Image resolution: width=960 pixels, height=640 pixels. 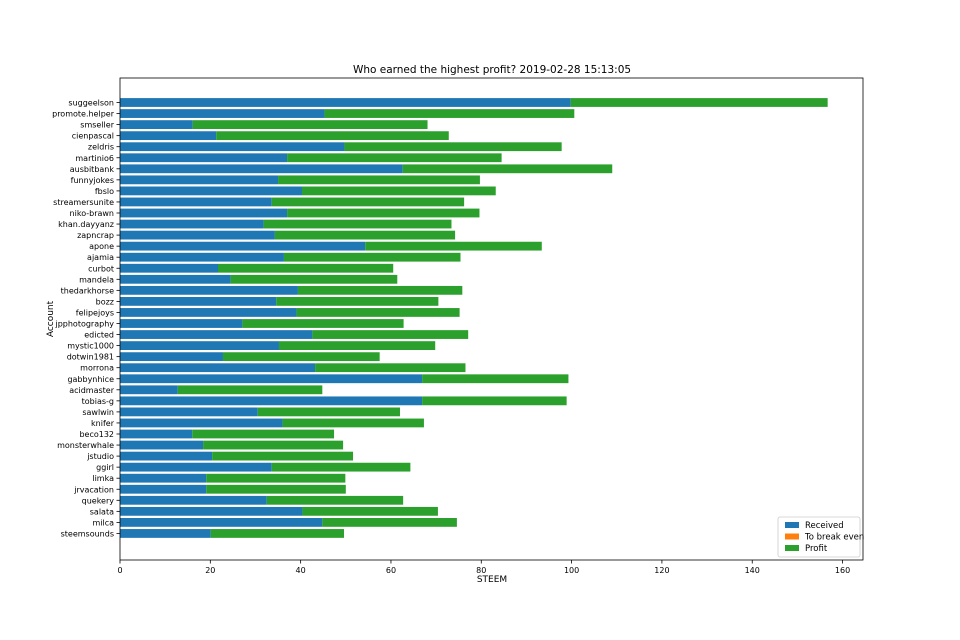 What do you see at coordinates (199, 180) in the screenshot?
I see `bar-received-funnyjokes` at bounding box center [199, 180].